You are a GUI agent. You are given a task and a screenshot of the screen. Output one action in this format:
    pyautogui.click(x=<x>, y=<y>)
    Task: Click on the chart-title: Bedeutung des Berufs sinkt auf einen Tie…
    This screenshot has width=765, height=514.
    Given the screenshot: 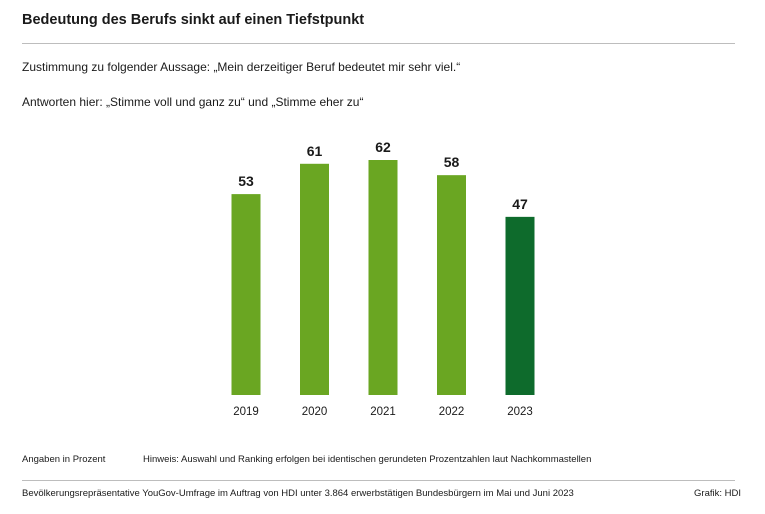 What is the action you would take?
    pyautogui.click(x=193, y=20)
    